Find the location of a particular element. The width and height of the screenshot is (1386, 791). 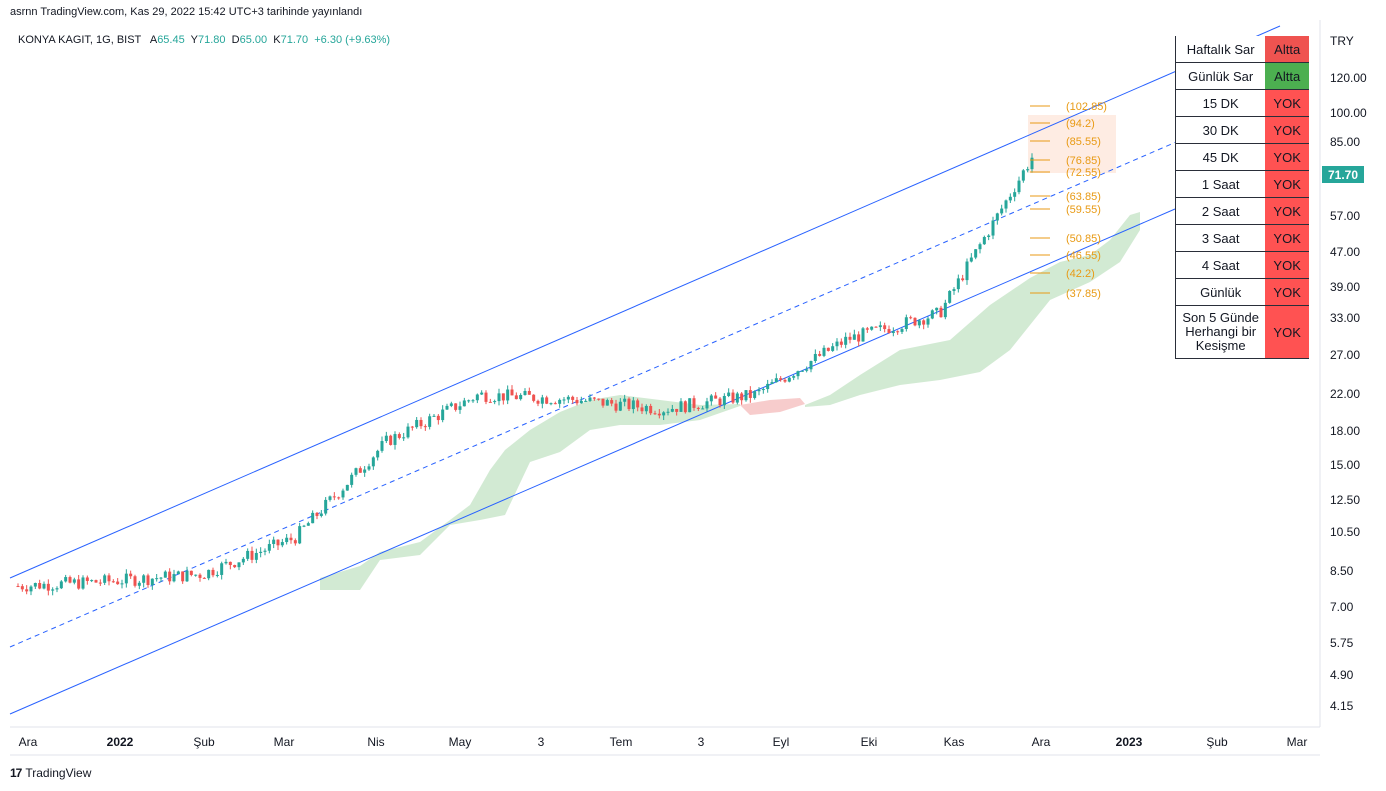

status-row-label: 15 DK is located at coordinates (1220, 103).